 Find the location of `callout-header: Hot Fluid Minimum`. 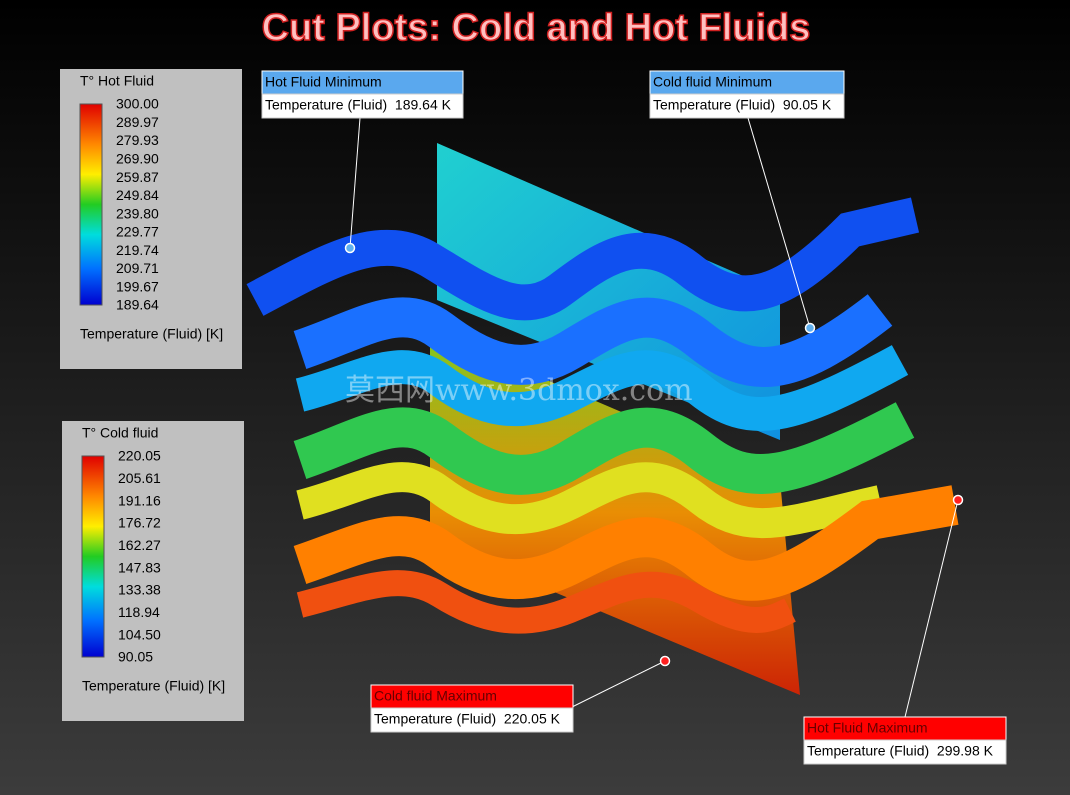

callout-header: Hot Fluid Minimum is located at coordinates (323, 82).